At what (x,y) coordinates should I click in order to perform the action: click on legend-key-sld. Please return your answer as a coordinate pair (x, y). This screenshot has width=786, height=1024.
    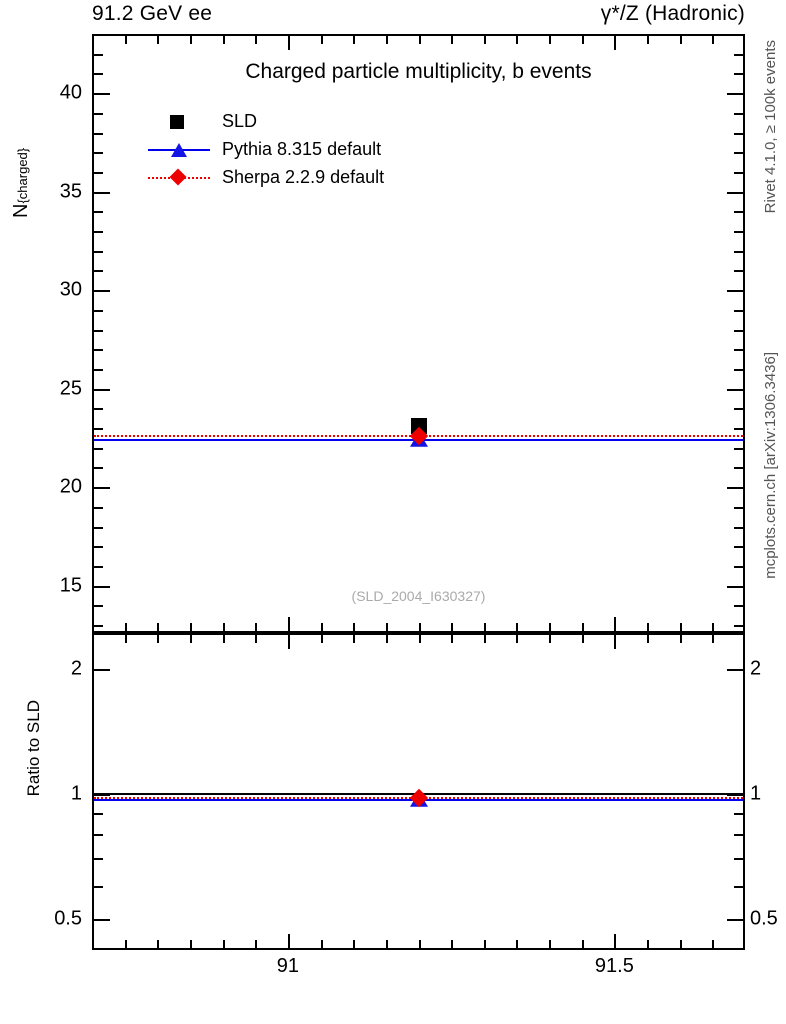
    Looking at the image, I should click on (179, 122).